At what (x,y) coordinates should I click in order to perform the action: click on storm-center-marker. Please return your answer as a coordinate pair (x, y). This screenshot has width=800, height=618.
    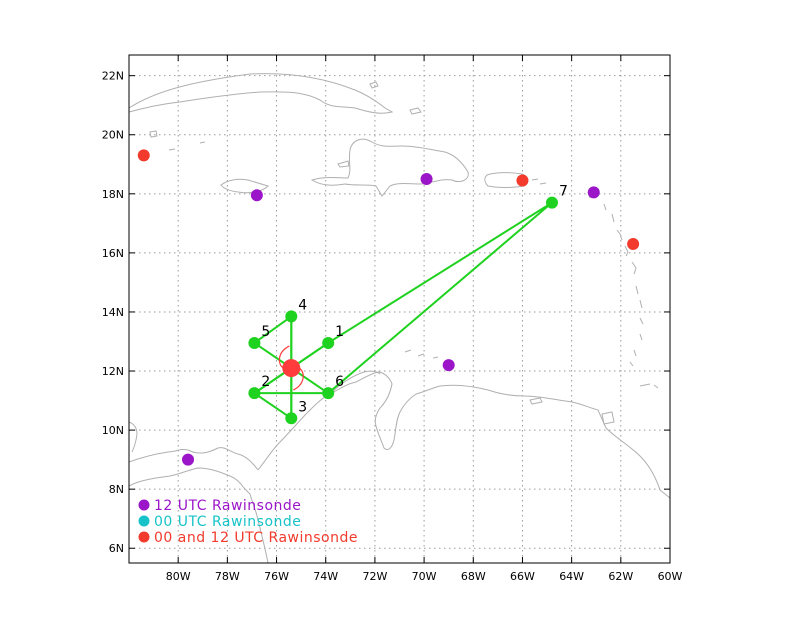
    Looking at the image, I should click on (291, 368).